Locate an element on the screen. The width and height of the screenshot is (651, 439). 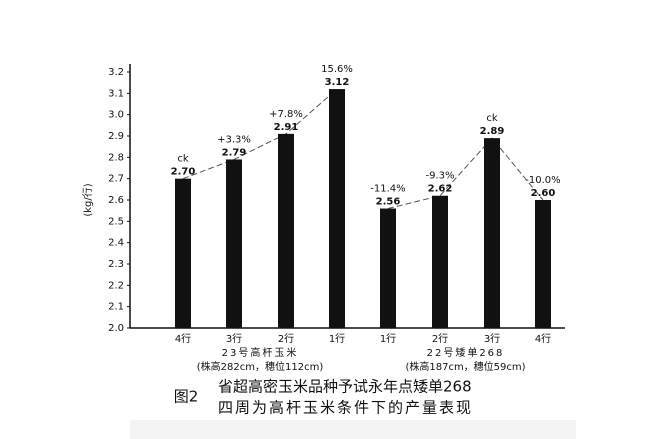
caption-line: 四周为高杆玉米条件下的产量表现 is located at coordinates (345, 408).